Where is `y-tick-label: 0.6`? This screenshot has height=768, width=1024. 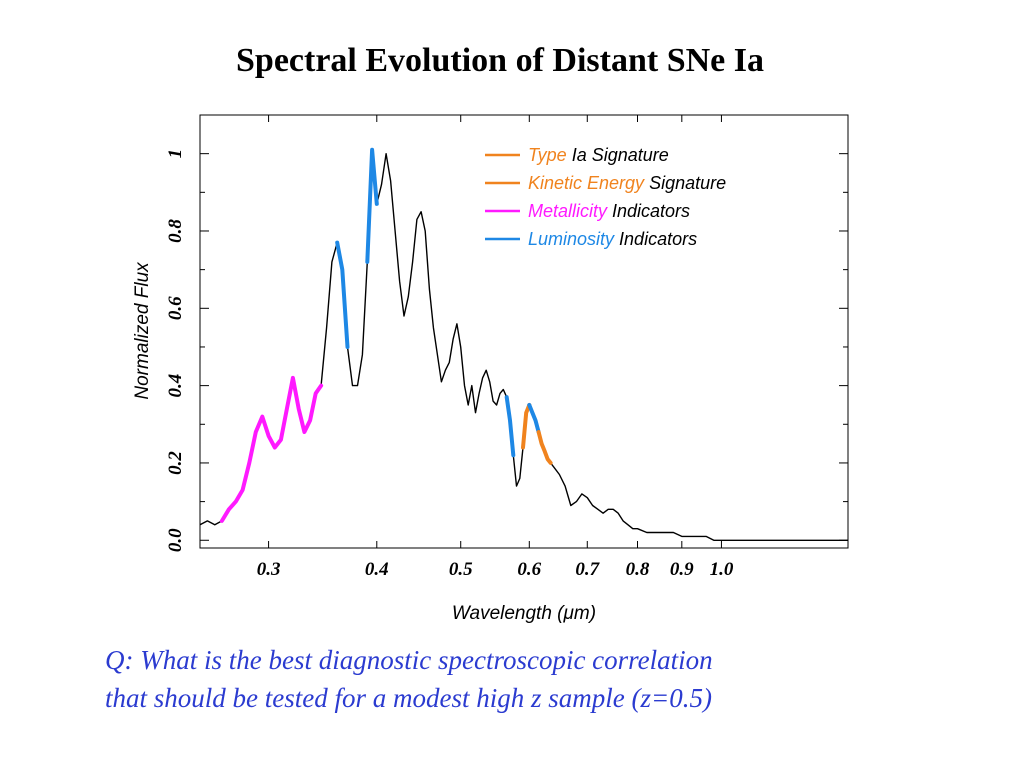 y-tick-label: 0.6 is located at coordinates (175, 308).